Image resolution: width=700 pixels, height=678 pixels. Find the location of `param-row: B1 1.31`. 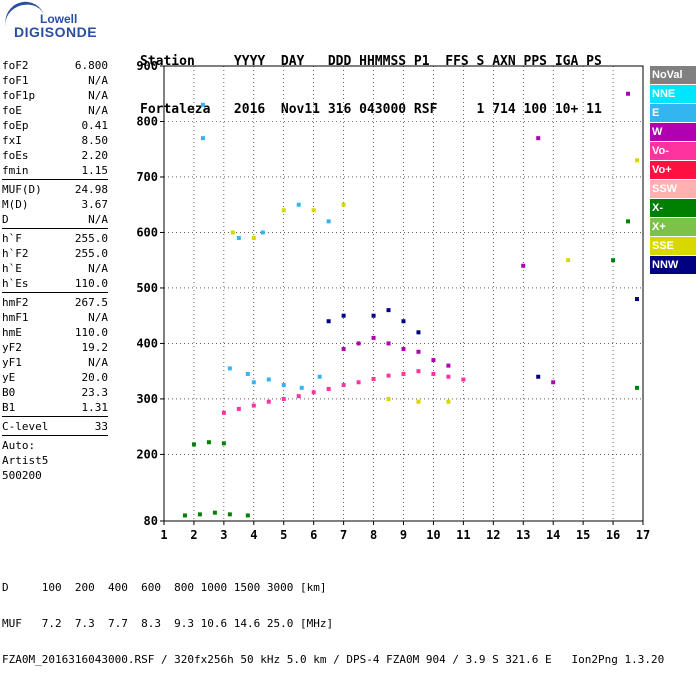

param-row: B1 1.31 is located at coordinates (55, 407).